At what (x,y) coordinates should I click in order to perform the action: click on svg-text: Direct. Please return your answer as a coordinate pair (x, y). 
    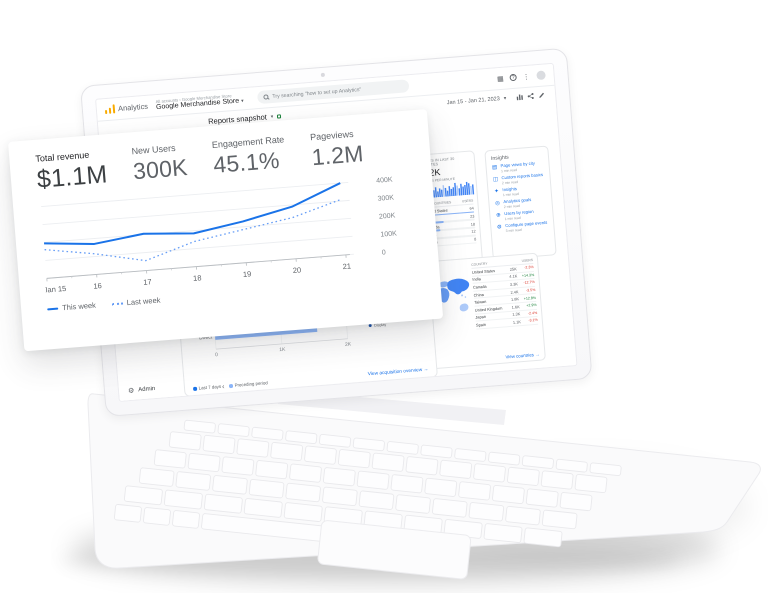
    Looking at the image, I should click on (206, 337).